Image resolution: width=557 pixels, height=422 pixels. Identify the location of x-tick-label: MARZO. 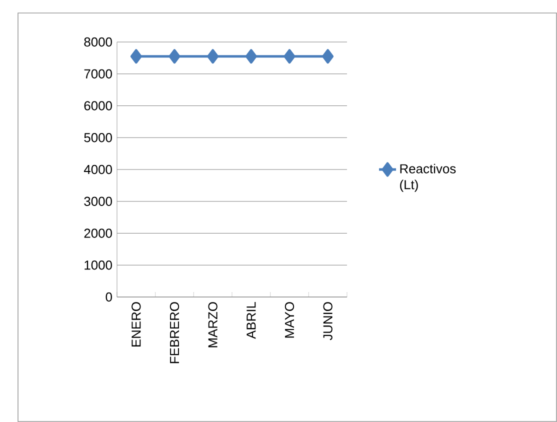
(213, 325).